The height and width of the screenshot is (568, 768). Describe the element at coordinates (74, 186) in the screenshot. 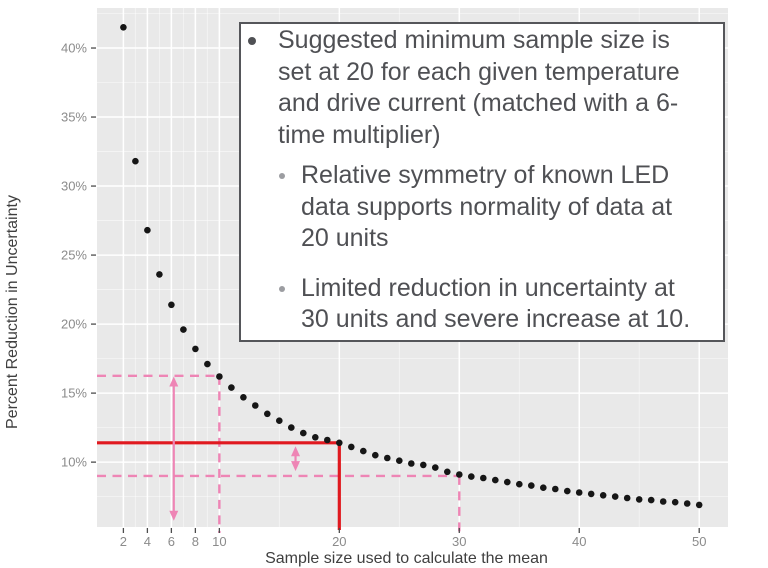

I see `y-tick-label: 30%` at that location.